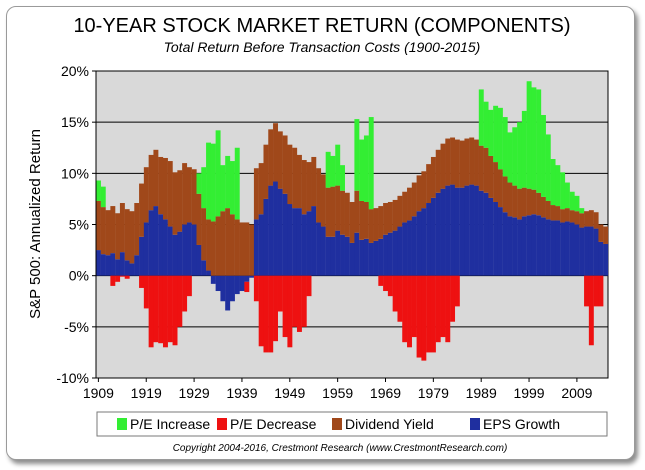 The height and width of the screenshot is (470, 645). Describe the element at coordinates (132, 237) in the screenshot. I see `bar-dividend-yield-1916` at that location.